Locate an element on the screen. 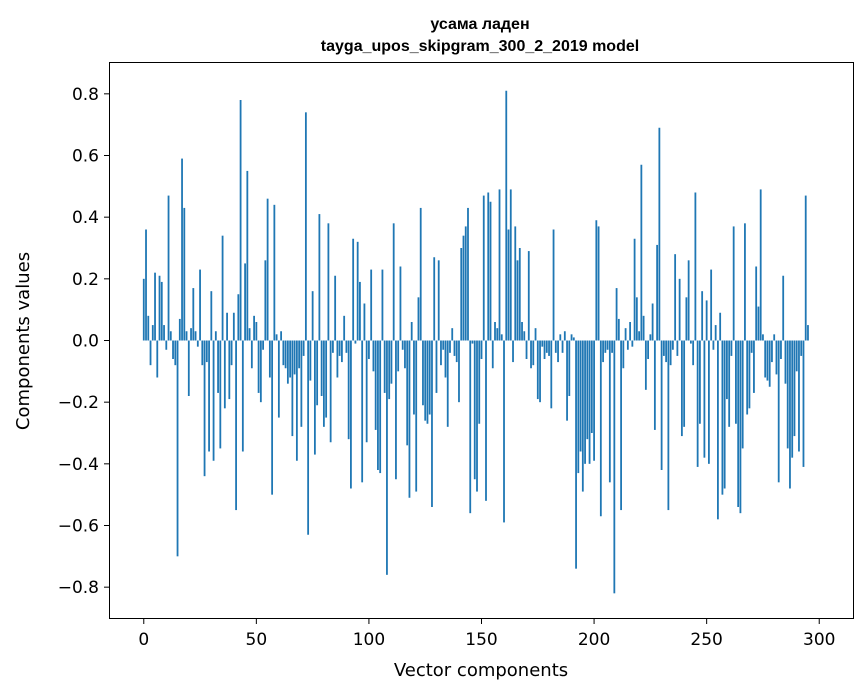 This screenshot has height=696, width=867. y-tick-label: −0.2 is located at coordinates (78, 403).